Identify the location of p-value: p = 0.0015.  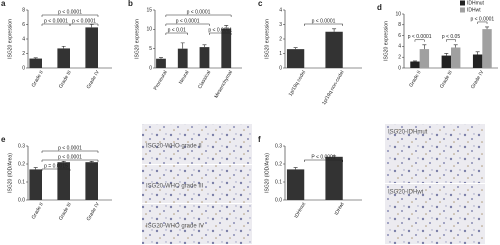
(56, 166).